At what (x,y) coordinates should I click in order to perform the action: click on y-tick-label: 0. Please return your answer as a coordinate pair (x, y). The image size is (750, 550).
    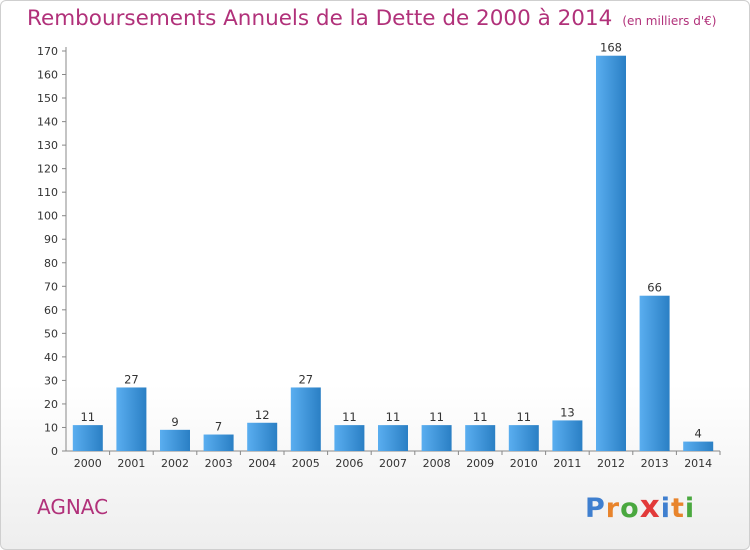
    Looking at the image, I should click on (54, 451).